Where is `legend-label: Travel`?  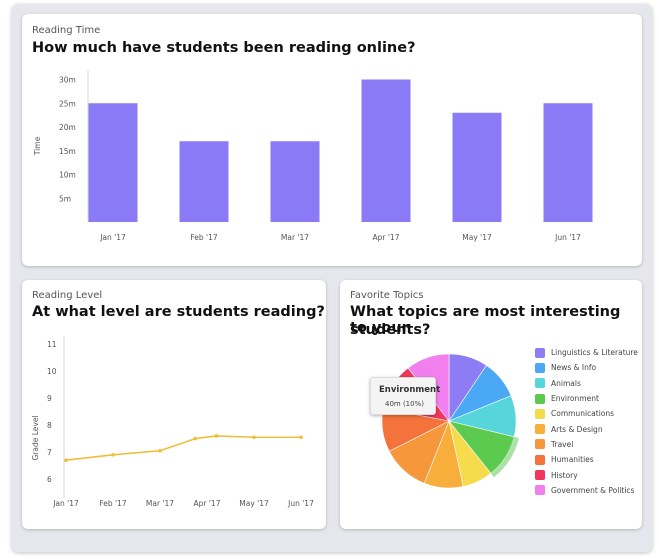 legend-label: Travel is located at coordinates (562, 444).